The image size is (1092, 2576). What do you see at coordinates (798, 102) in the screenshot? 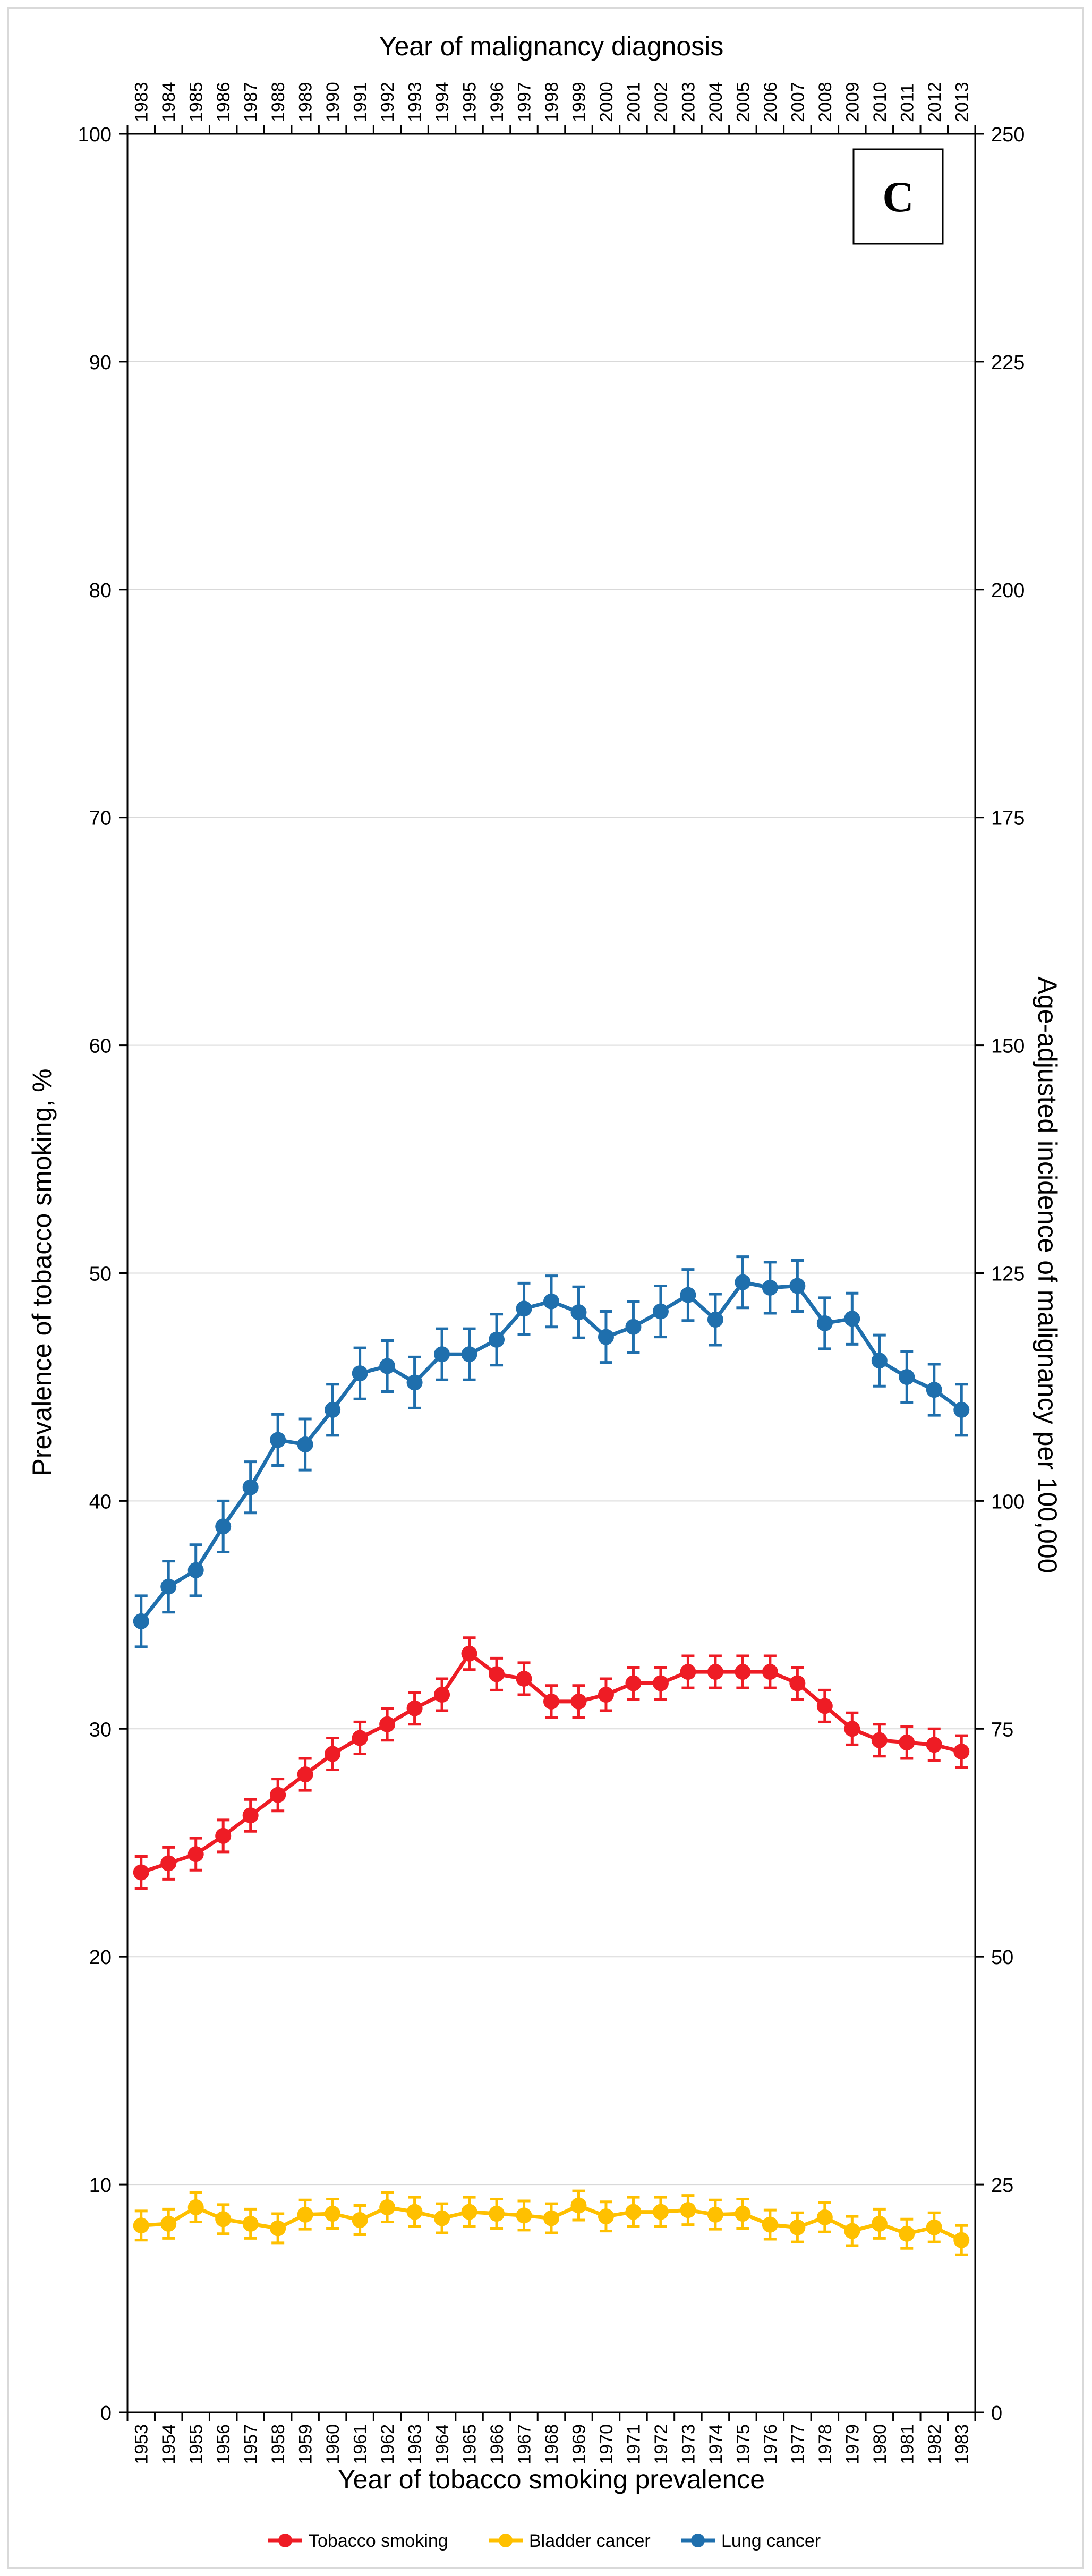
I see `top-tick-label: 2007` at bounding box center [798, 102].